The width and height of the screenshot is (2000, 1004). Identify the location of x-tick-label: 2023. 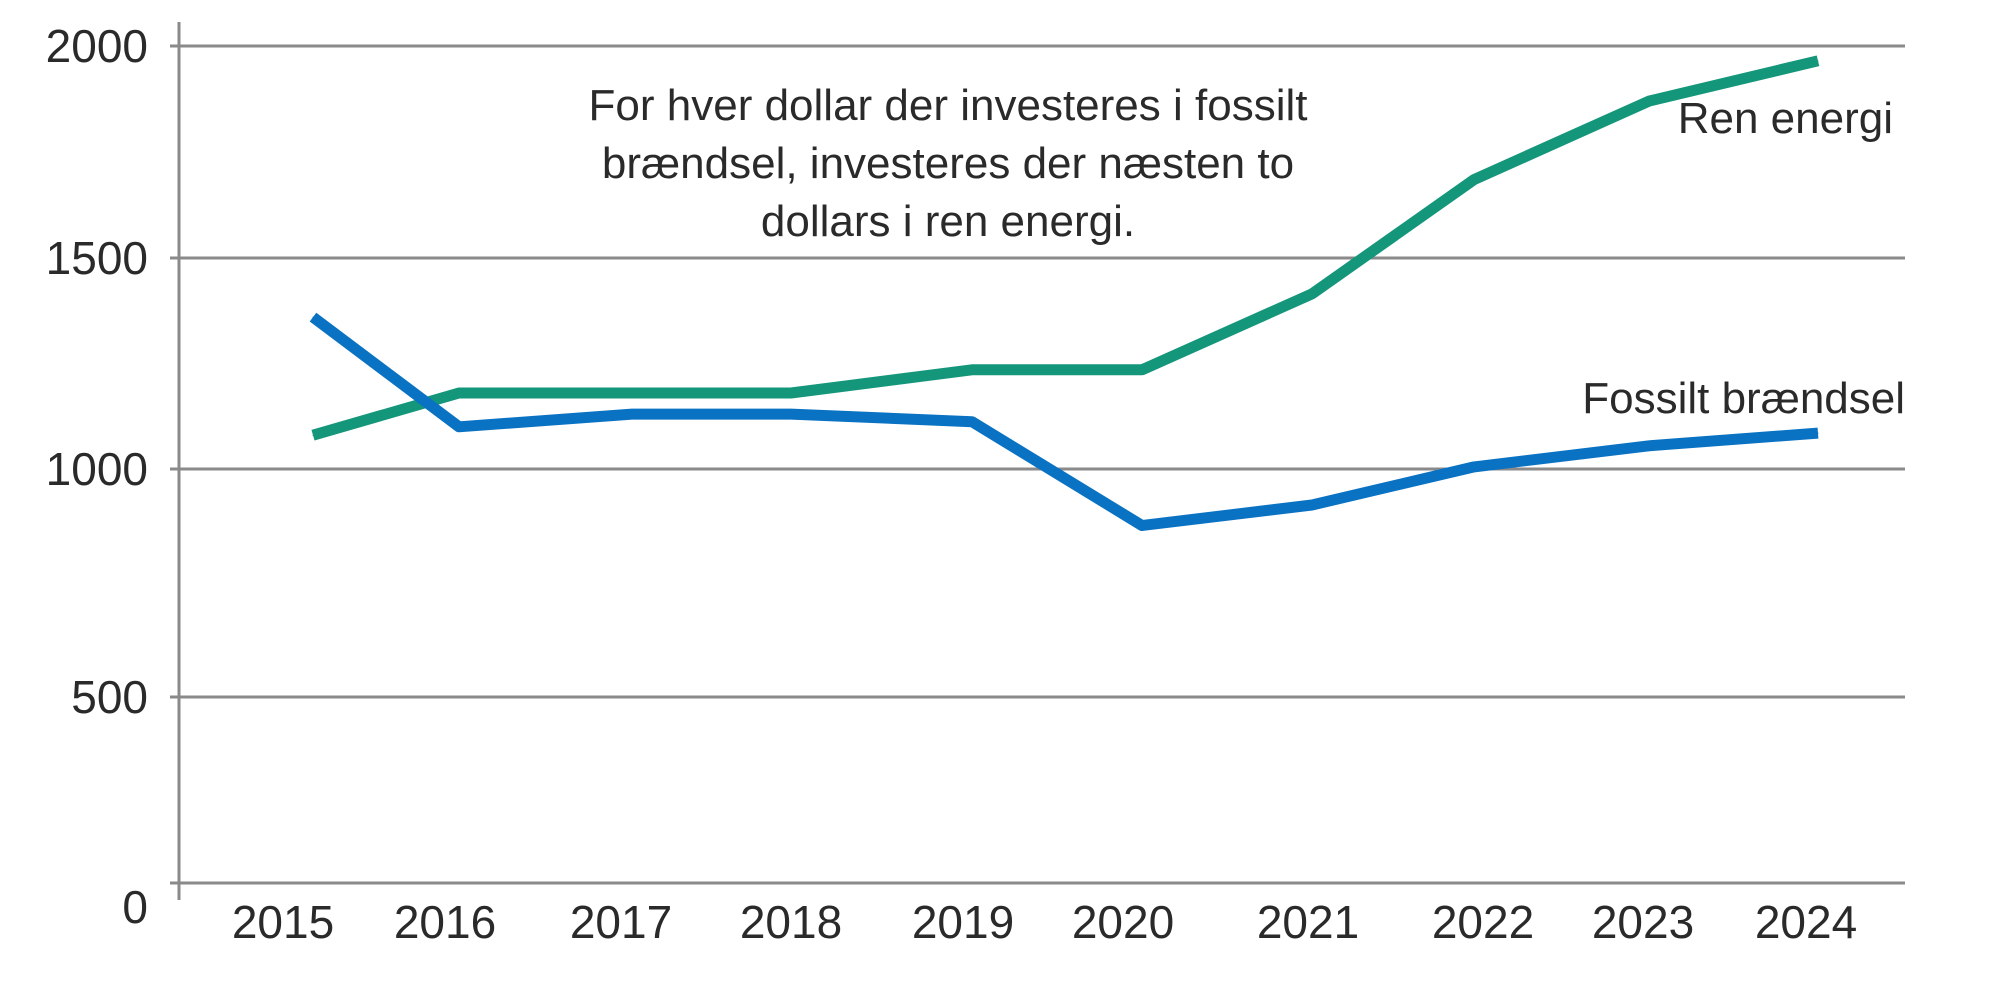
(1643, 922).